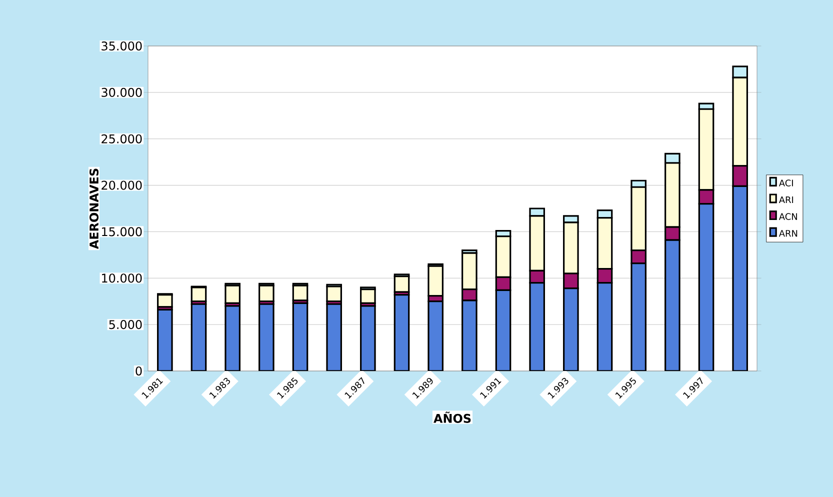 The width and height of the screenshot is (833, 497). Describe the element at coordinates (122, 92) in the screenshot. I see `y-tick-label: 30.000` at that location.